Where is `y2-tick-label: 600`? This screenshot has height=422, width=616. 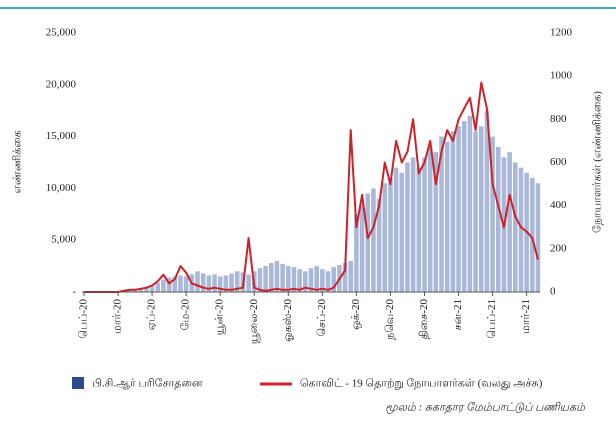 y2-tick-label: 600 is located at coordinates (558, 162).